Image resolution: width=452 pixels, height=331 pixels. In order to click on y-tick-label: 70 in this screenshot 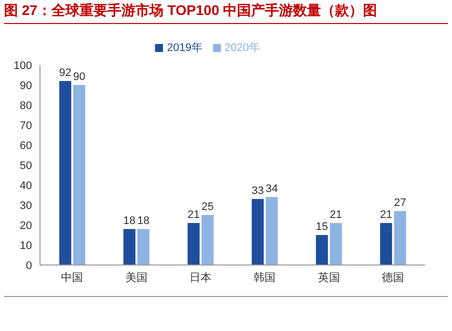, I will do `click(26, 126)`.